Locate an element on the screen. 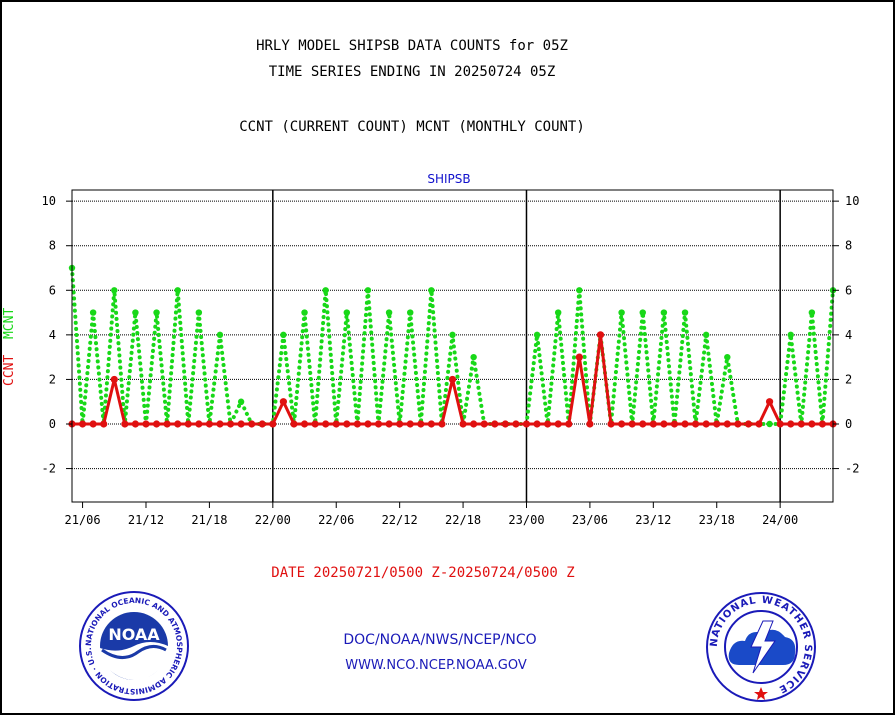 The height and width of the screenshot is (716, 896). y-tick-label-left: 4 is located at coordinates (52, 335).